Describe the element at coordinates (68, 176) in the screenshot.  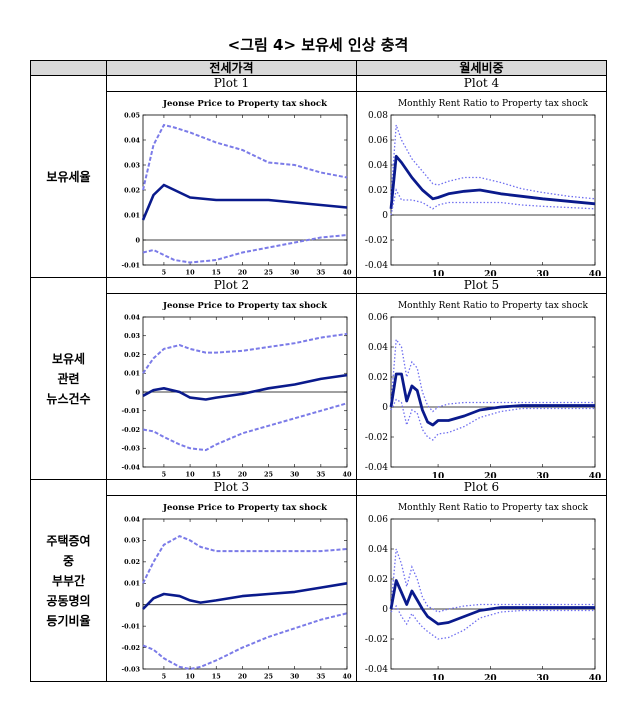
I see `row-label-1: 보유세율` at that location.